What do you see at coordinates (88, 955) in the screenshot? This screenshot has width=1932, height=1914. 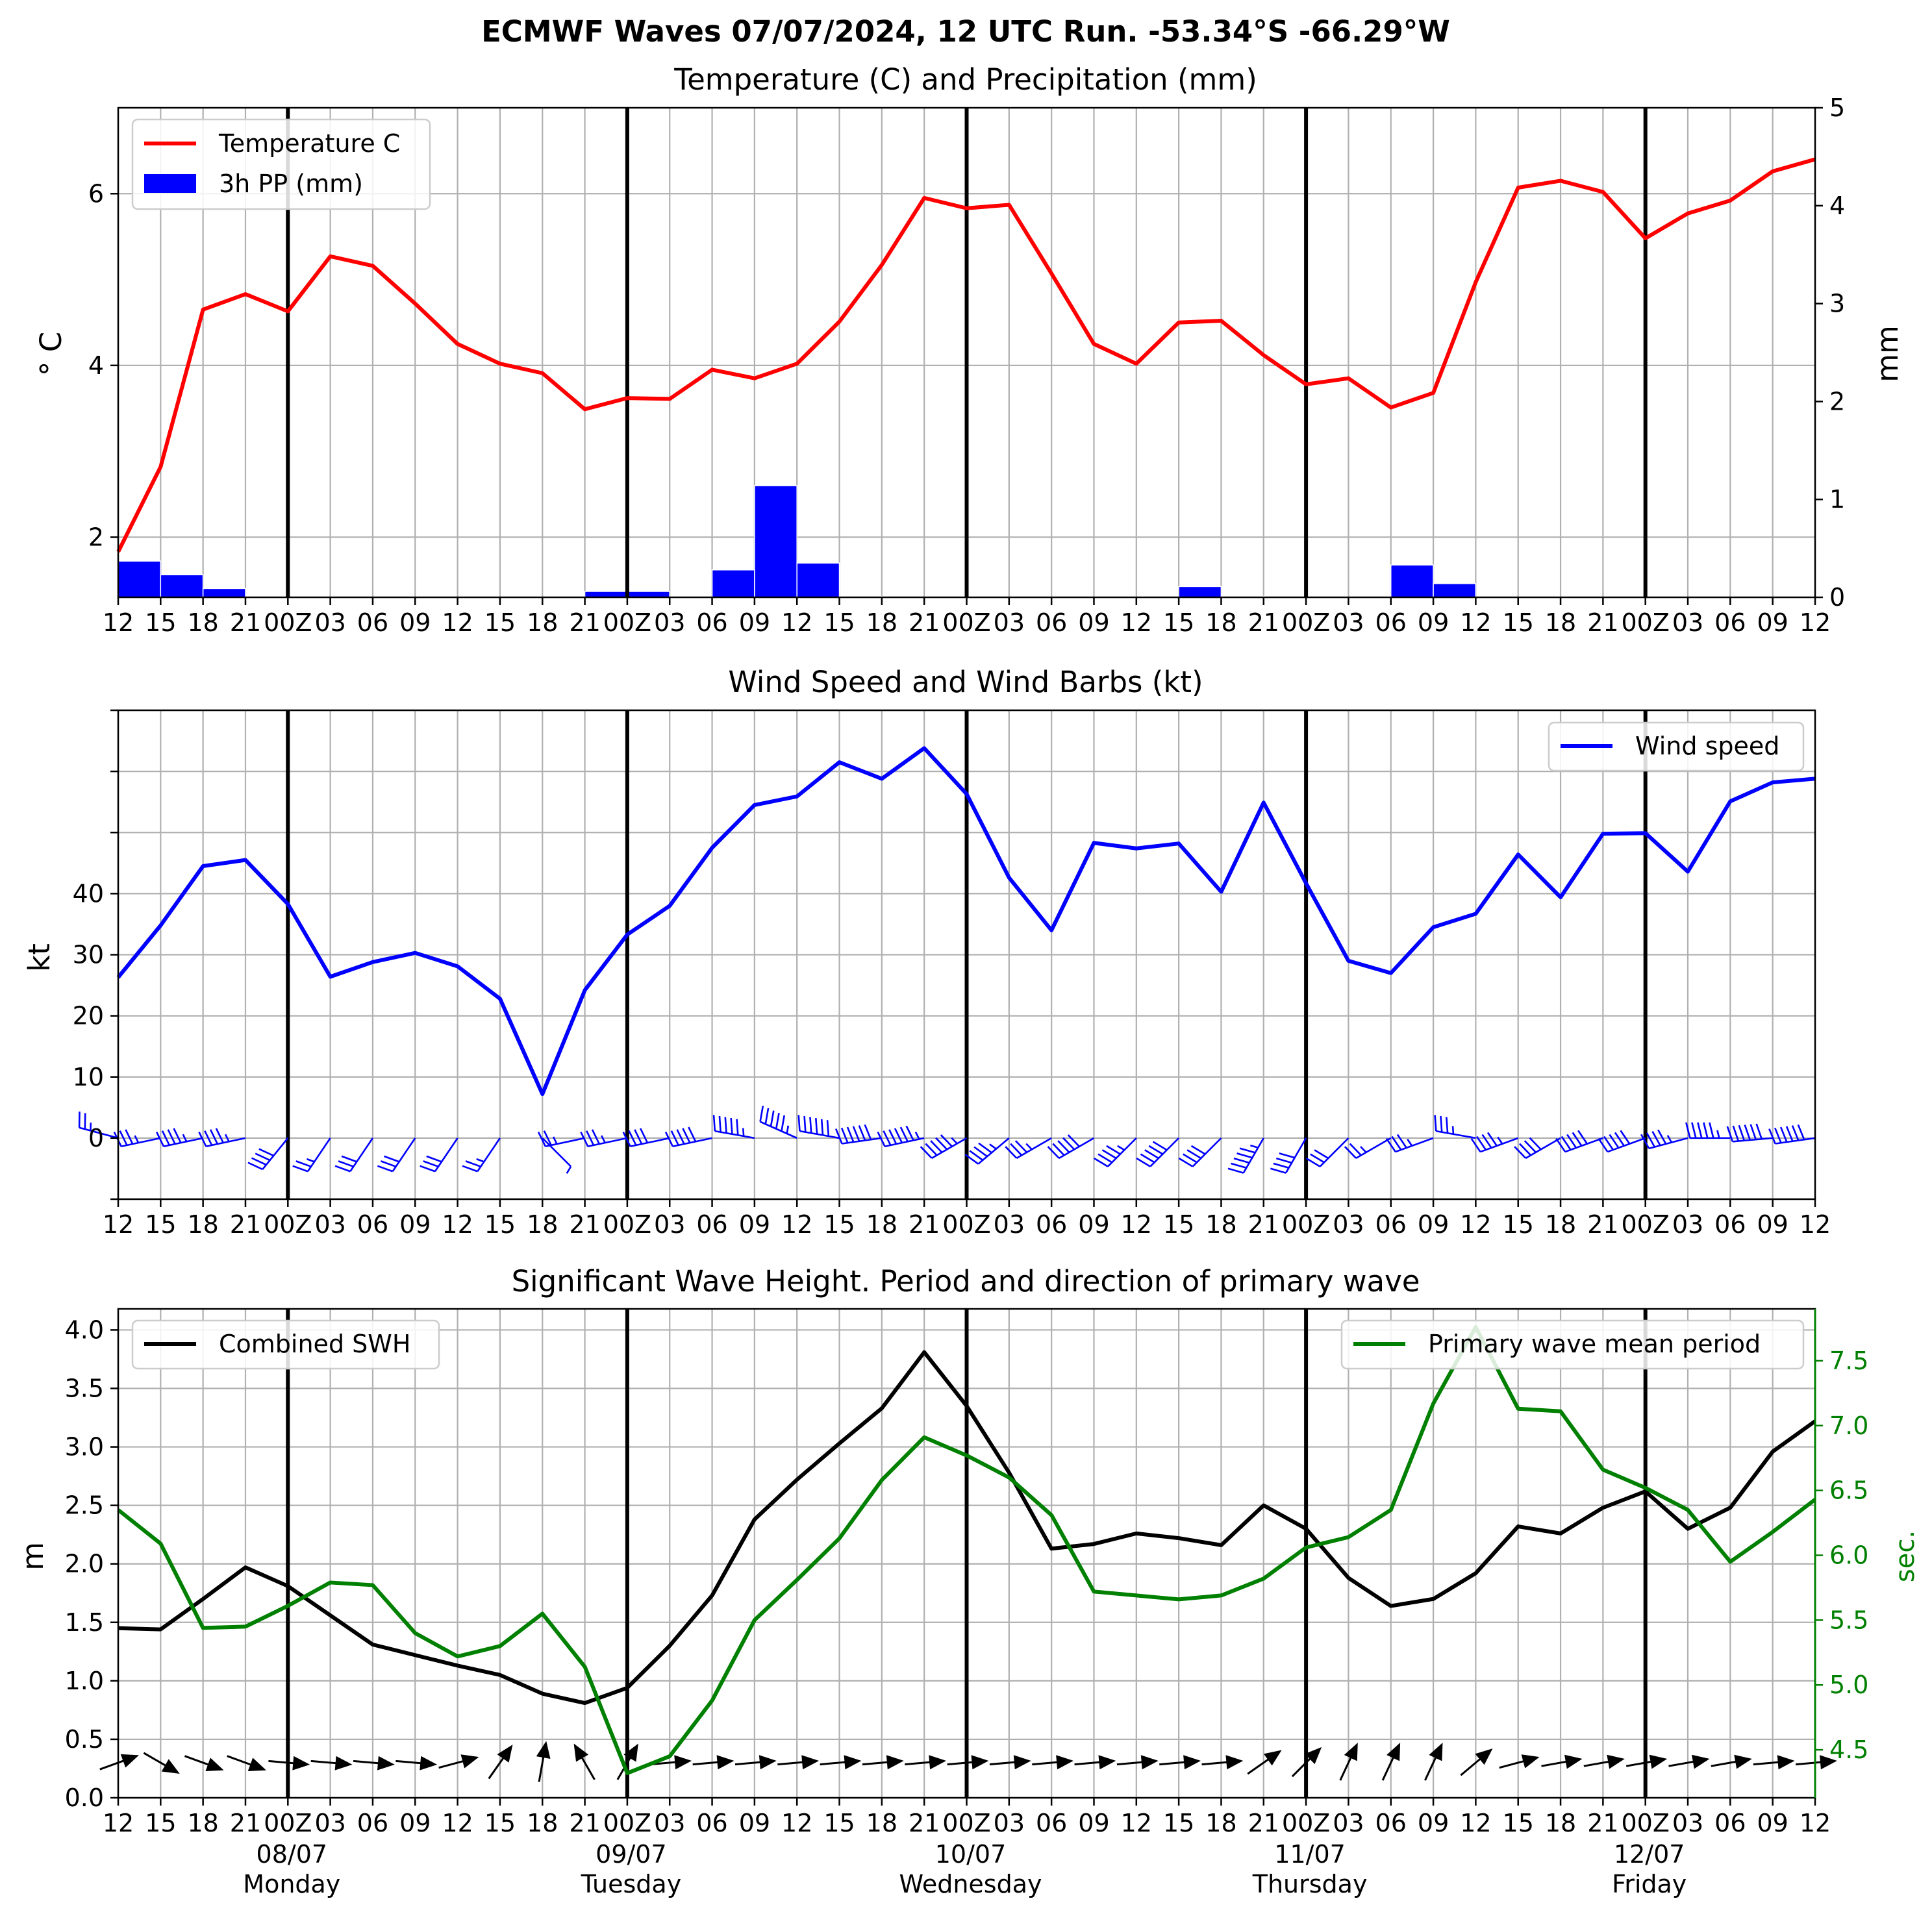 I see `y-tick-label: 30` at bounding box center [88, 955].